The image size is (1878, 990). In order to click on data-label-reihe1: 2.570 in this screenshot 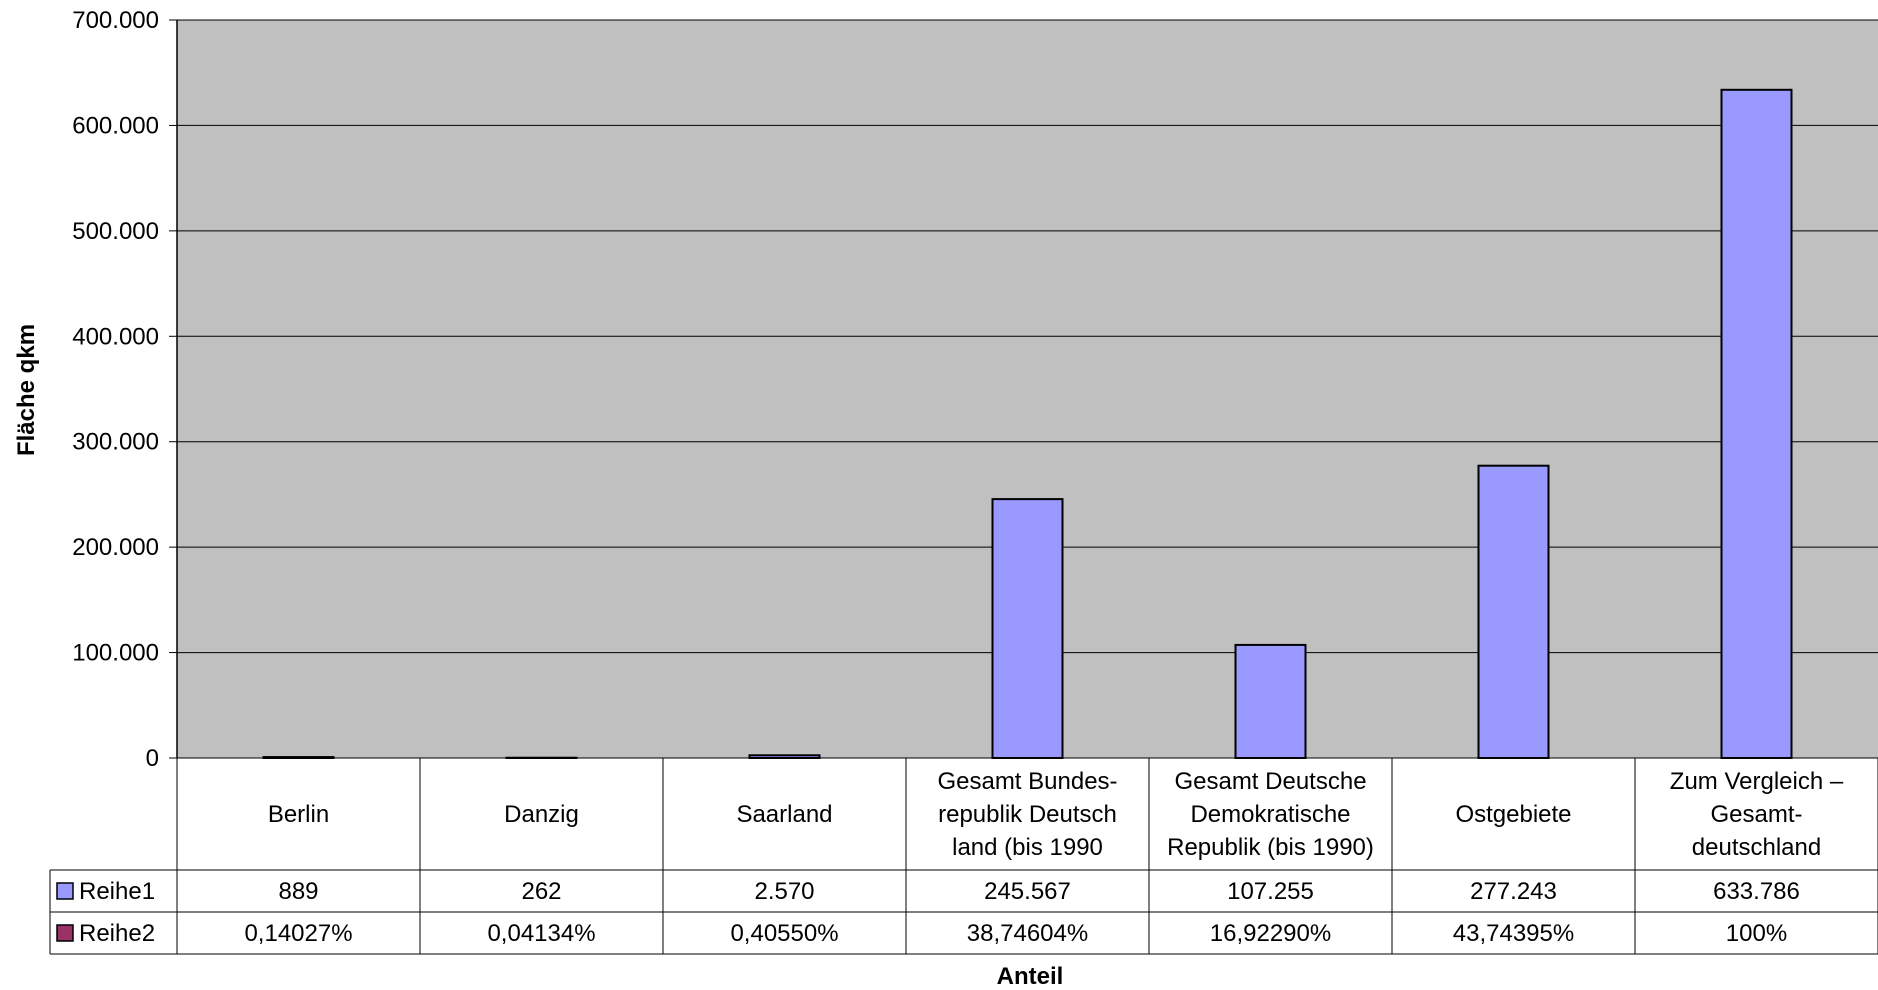, I will do `click(784, 891)`.